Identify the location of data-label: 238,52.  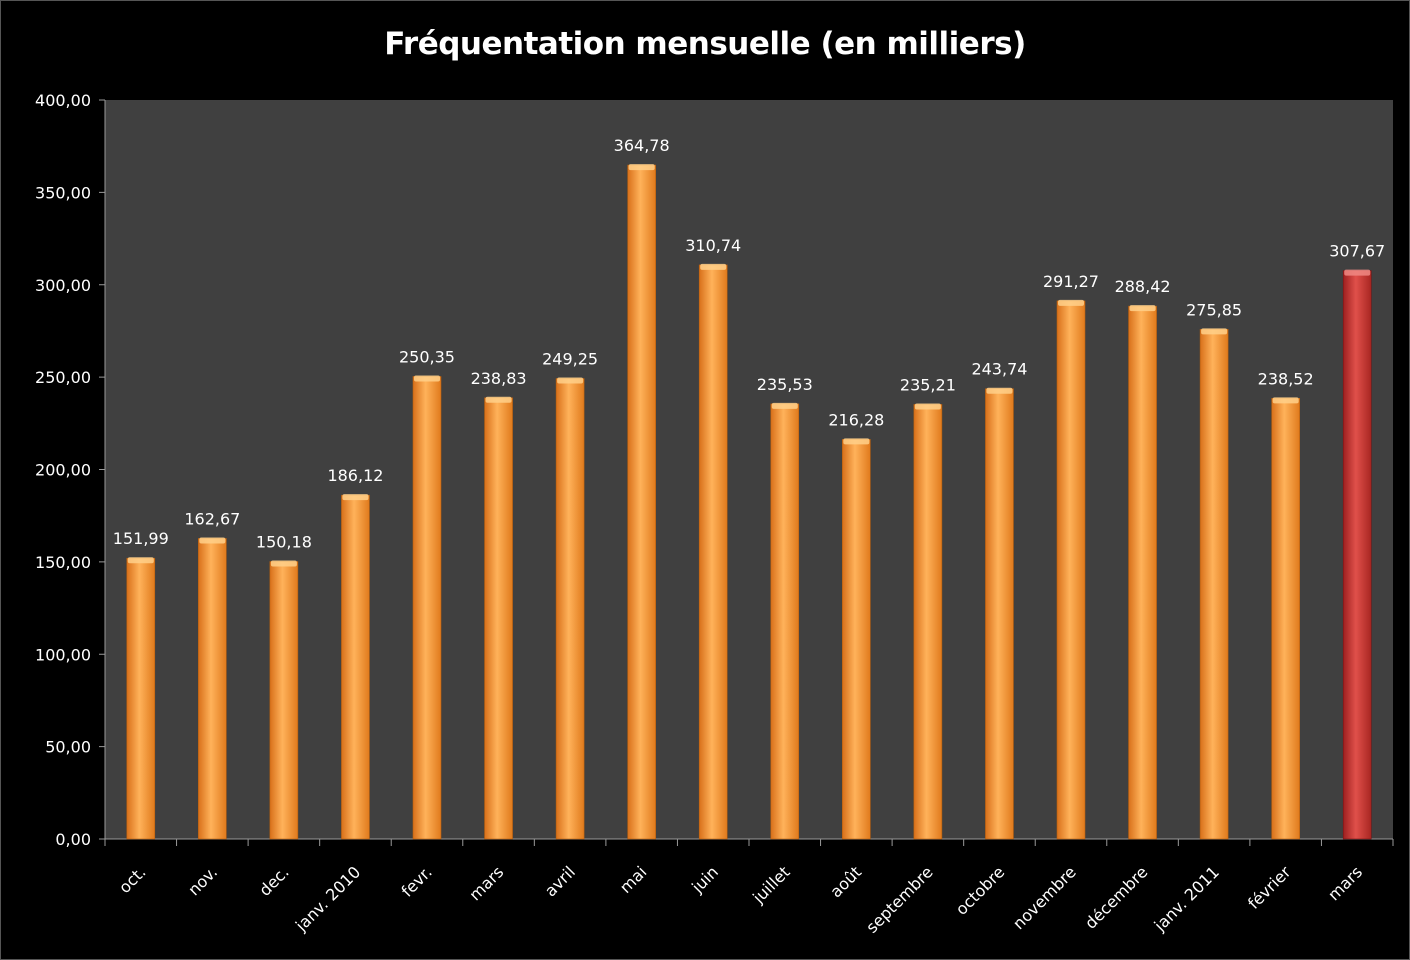
(1286, 378).